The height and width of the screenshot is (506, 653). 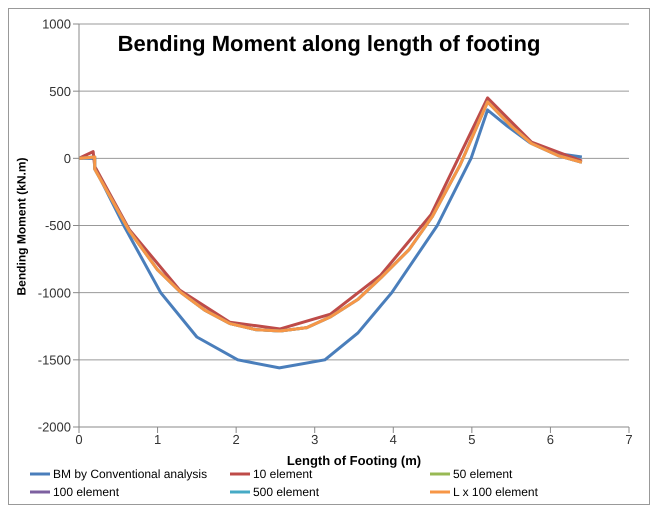 I want to click on y-tick-label: 0, so click(x=67, y=158).